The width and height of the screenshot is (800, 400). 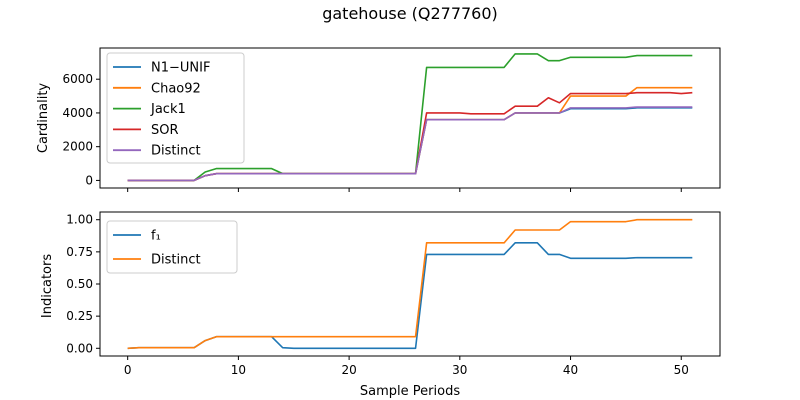 What do you see at coordinates (77, 147) in the screenshot?
I see `cardinality-y-tick-label-1: 2000` at bounding box center [77, 147].